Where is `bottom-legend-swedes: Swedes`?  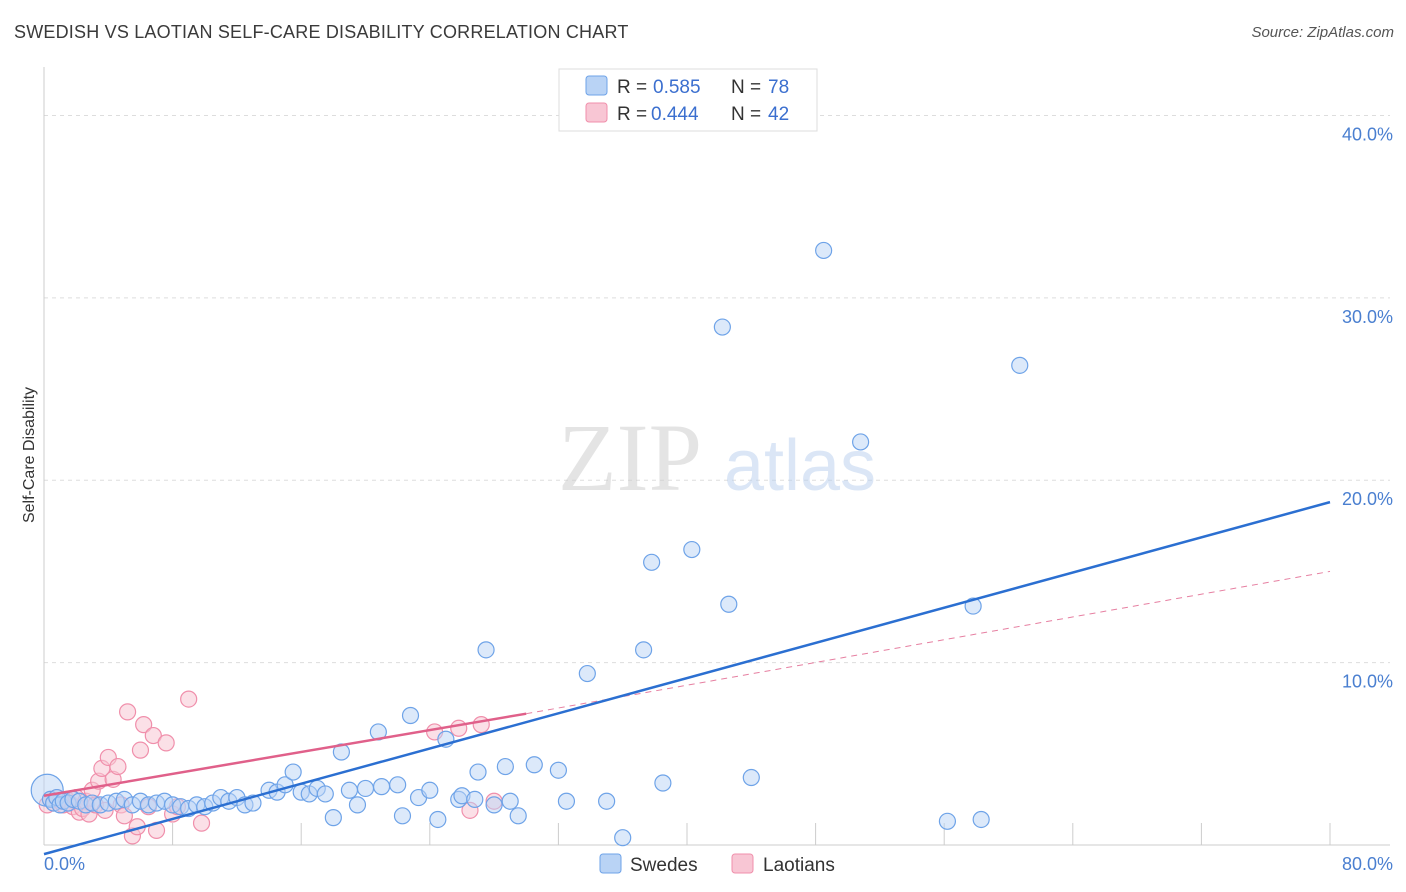
bottom-legend-swedes: Swedes is located at coordinates (664, 865).